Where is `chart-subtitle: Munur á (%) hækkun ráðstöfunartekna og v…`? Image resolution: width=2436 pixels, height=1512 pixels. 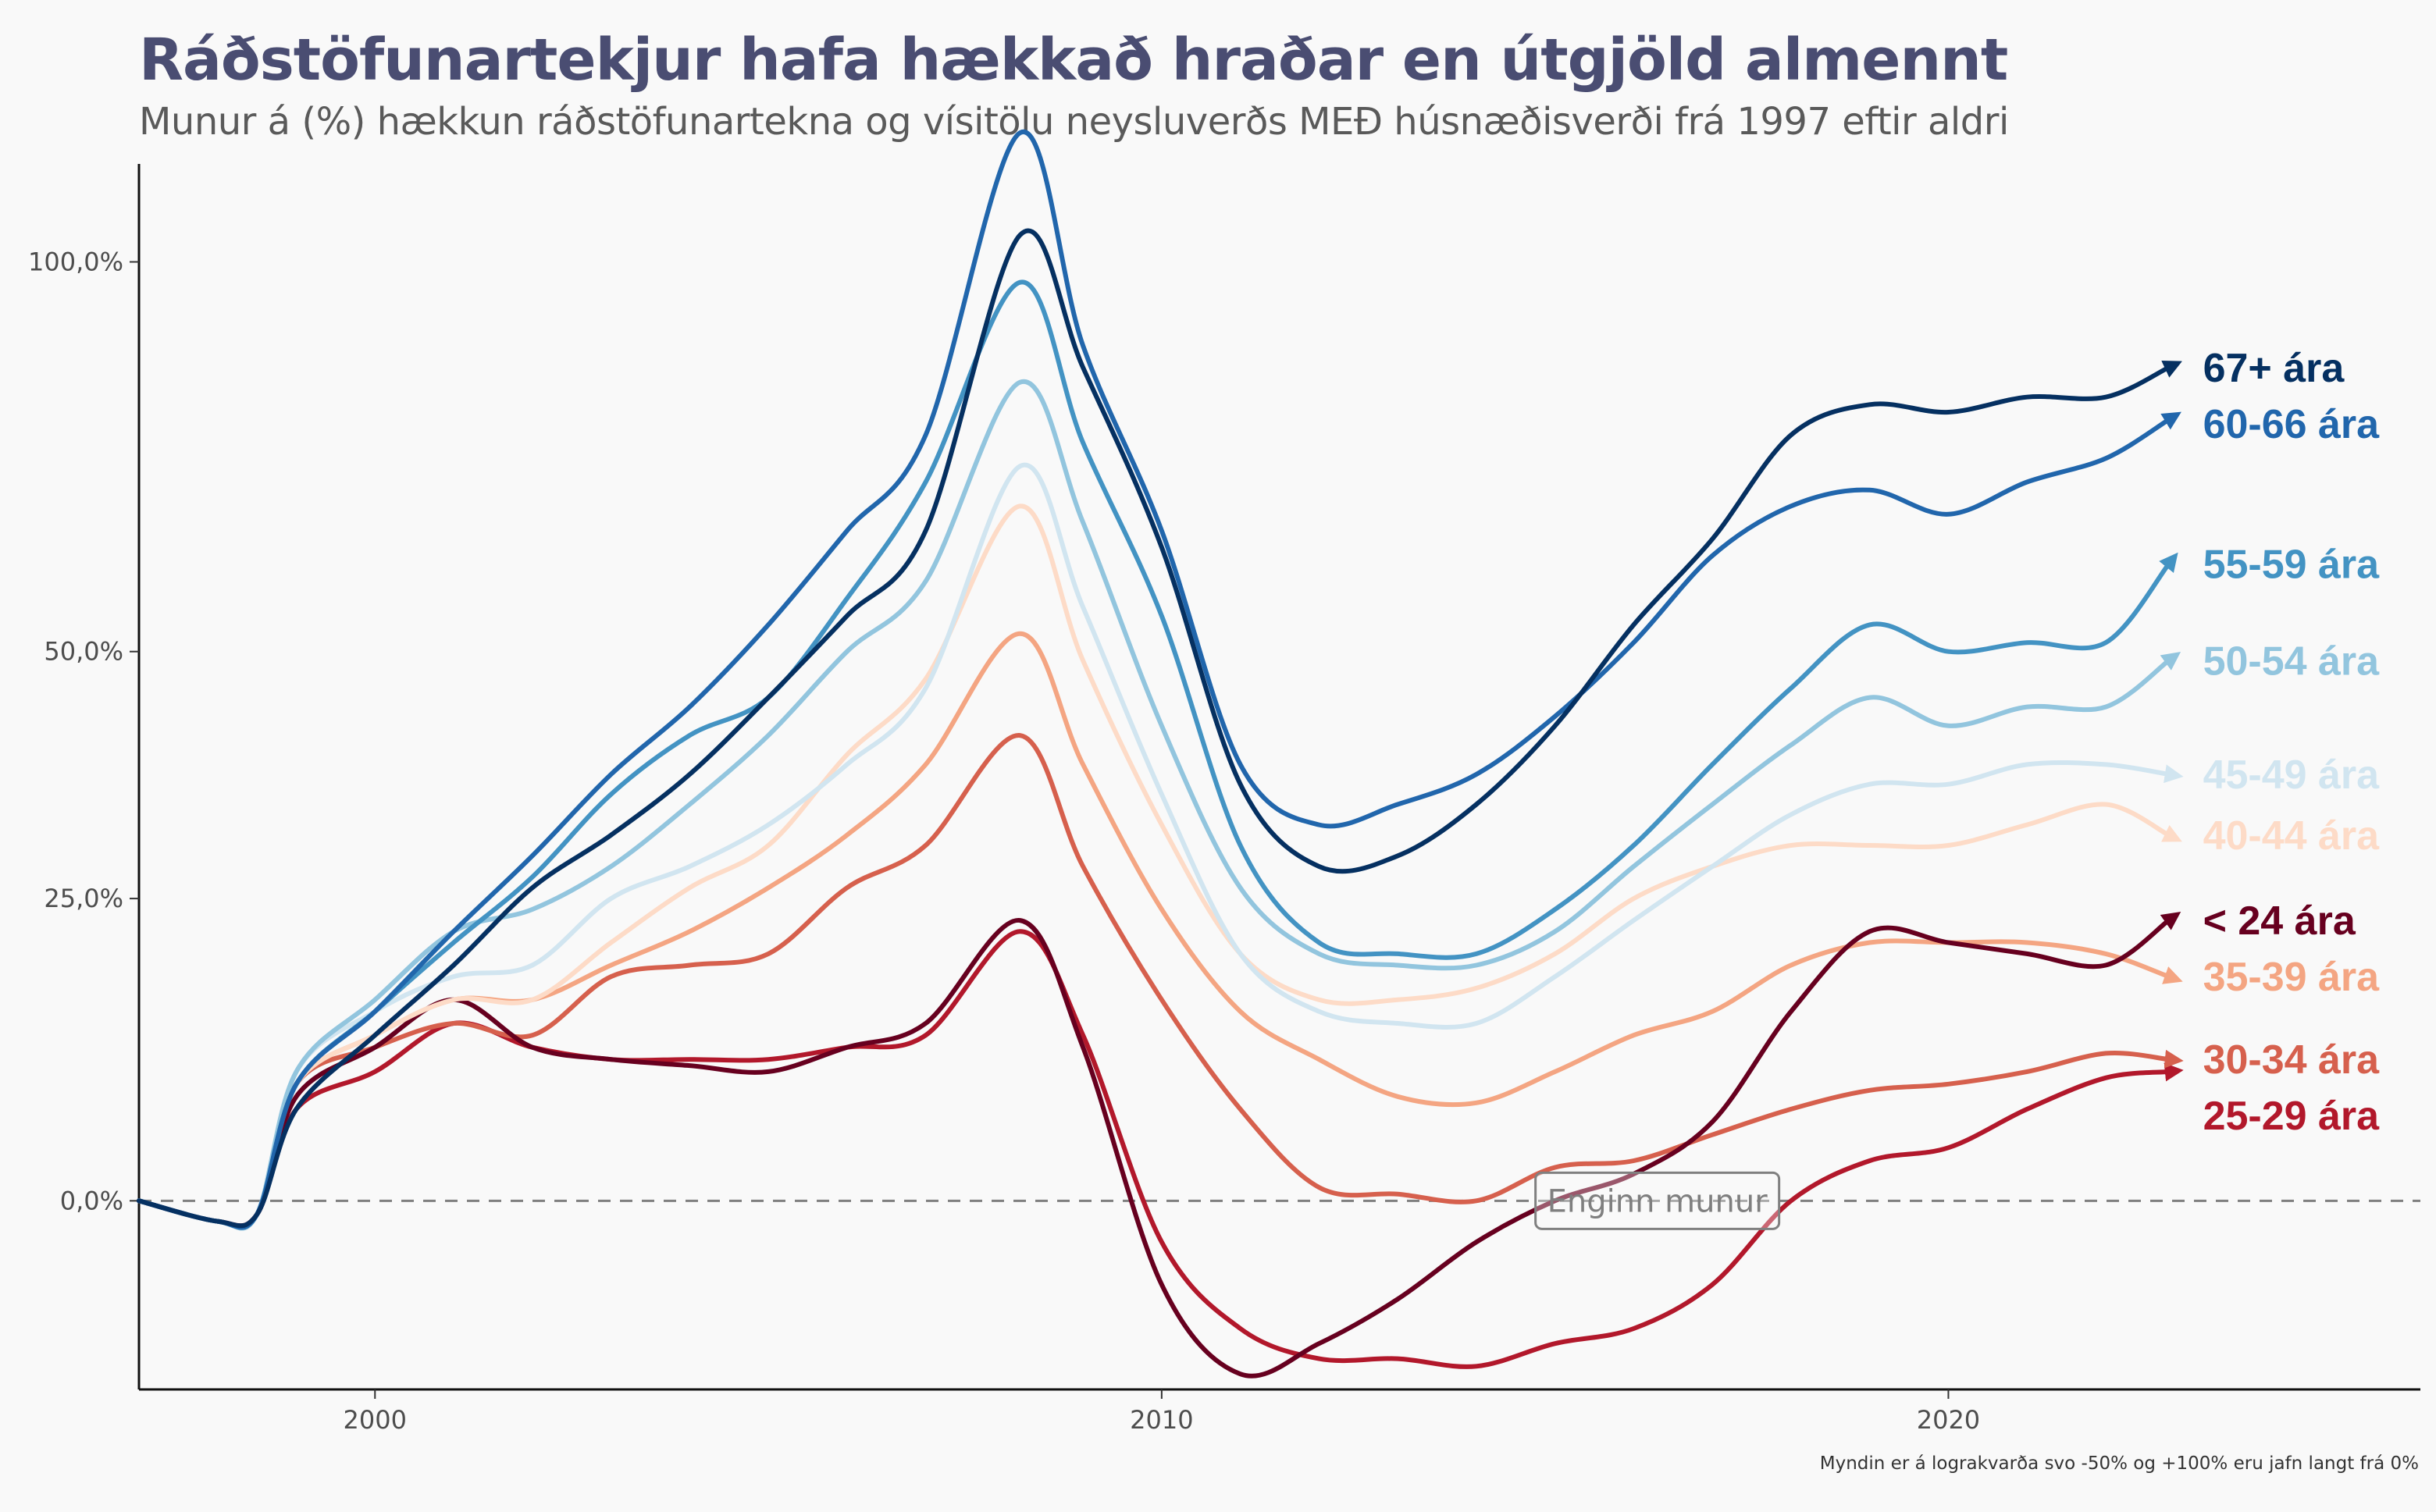 chart-subtitle: Munur á (%) hækkun ráðstöfunartekna og v… is located at coordinates (1074, 122).